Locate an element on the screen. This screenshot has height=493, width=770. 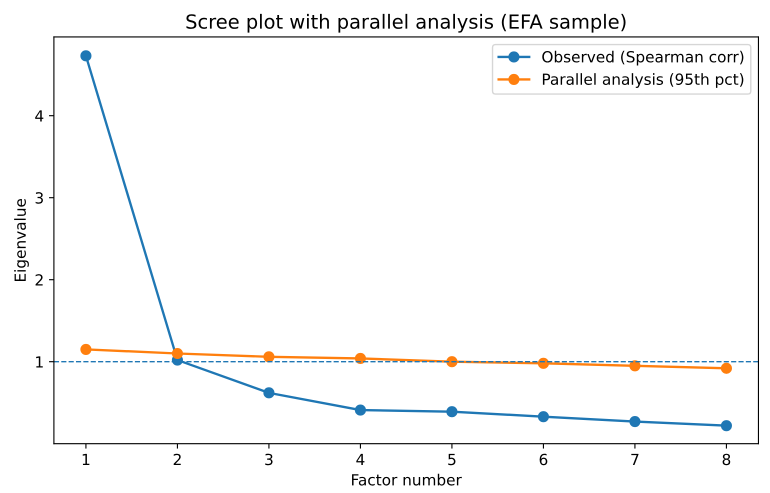
x-tick-label: 6 is located at coordinates (544, 460).